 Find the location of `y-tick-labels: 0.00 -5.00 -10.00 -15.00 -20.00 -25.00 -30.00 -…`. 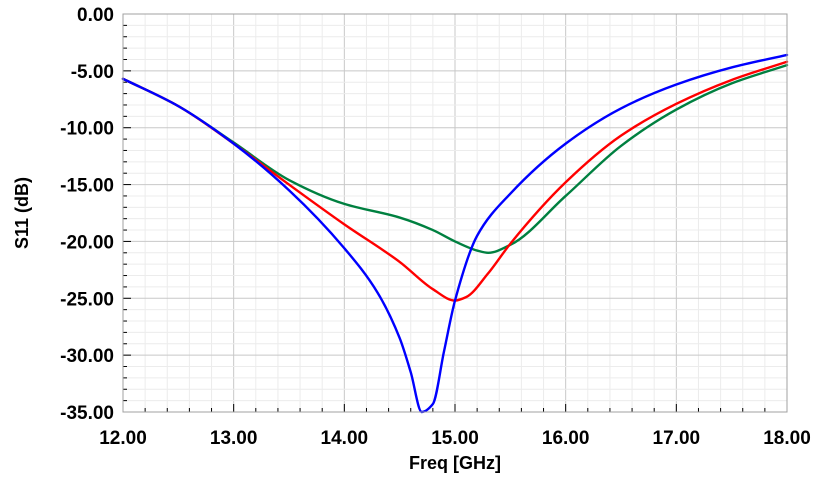

y-tick-labels: 0.00 -5.00 -10.00 -15.00 -20.00 -25.00 -30.00 -… is located at coordinates (87, 214).